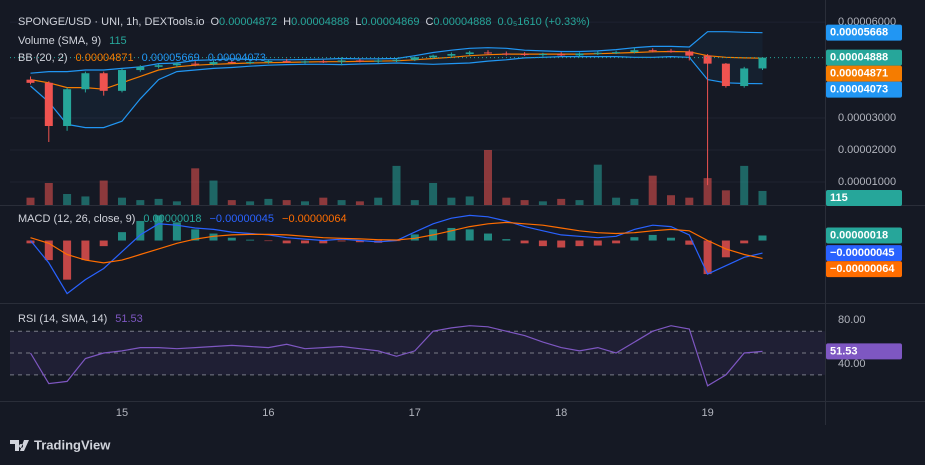 This screenshot has width=925, height=465. Describe the element at coordinates (390, 22) in the screenshot. I see `legend-item: 0.00004869` at that location.